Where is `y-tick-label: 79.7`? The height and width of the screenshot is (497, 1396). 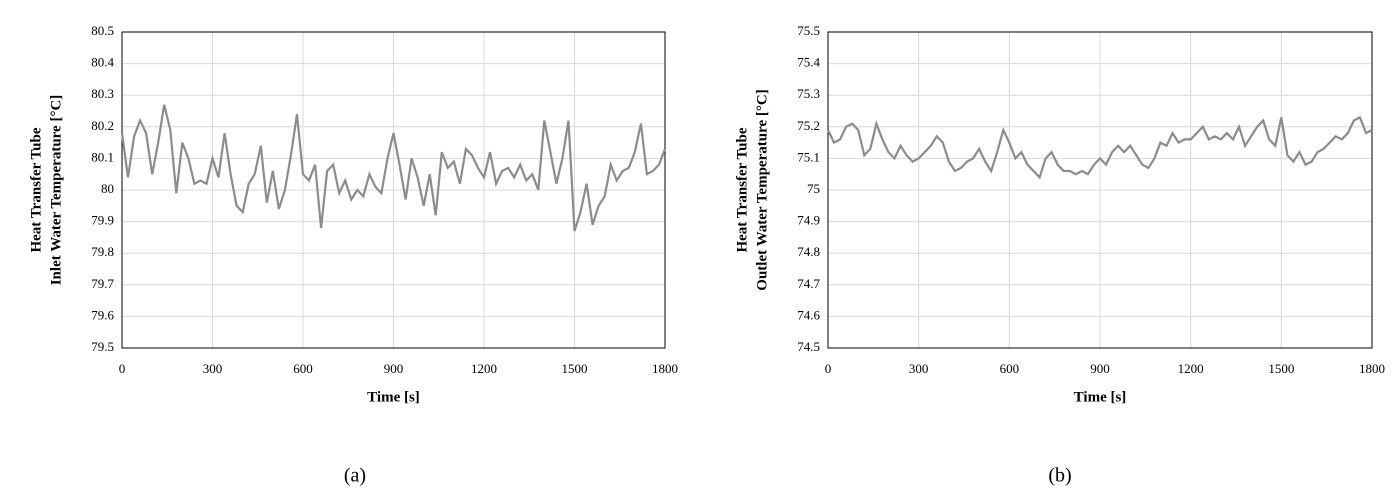
y-tick-label: 79.7 is located at coordinates (102, 283).